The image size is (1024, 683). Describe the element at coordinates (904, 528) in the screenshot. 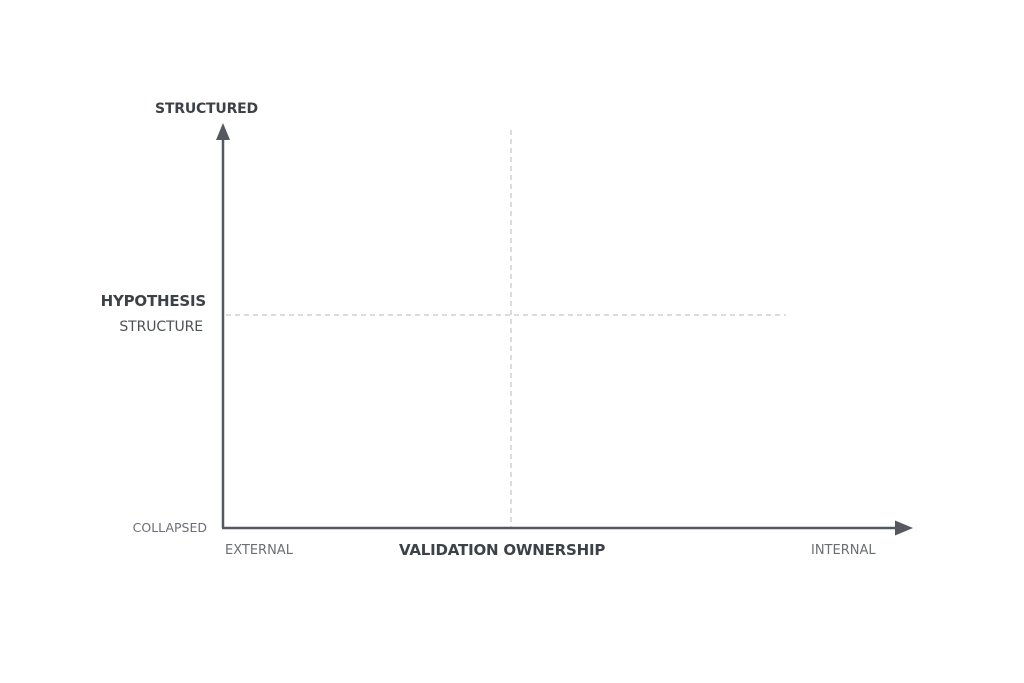

I see `x-axis-arrowhead` at that location.